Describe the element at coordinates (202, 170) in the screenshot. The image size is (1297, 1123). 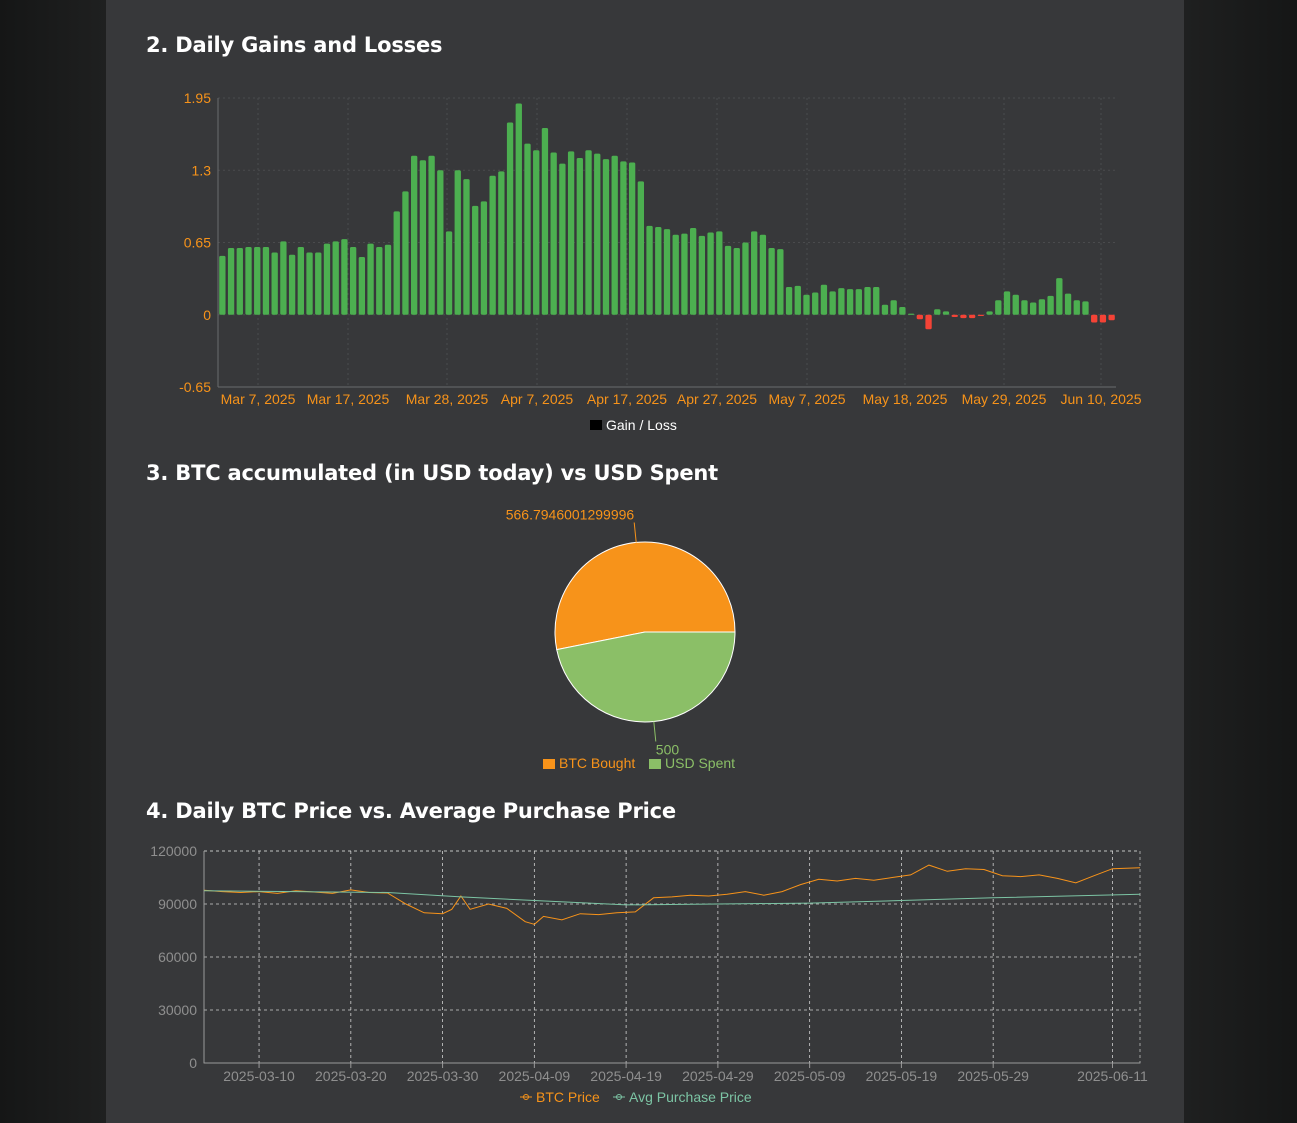
I see `y-tick-label: 1.3` at that location.